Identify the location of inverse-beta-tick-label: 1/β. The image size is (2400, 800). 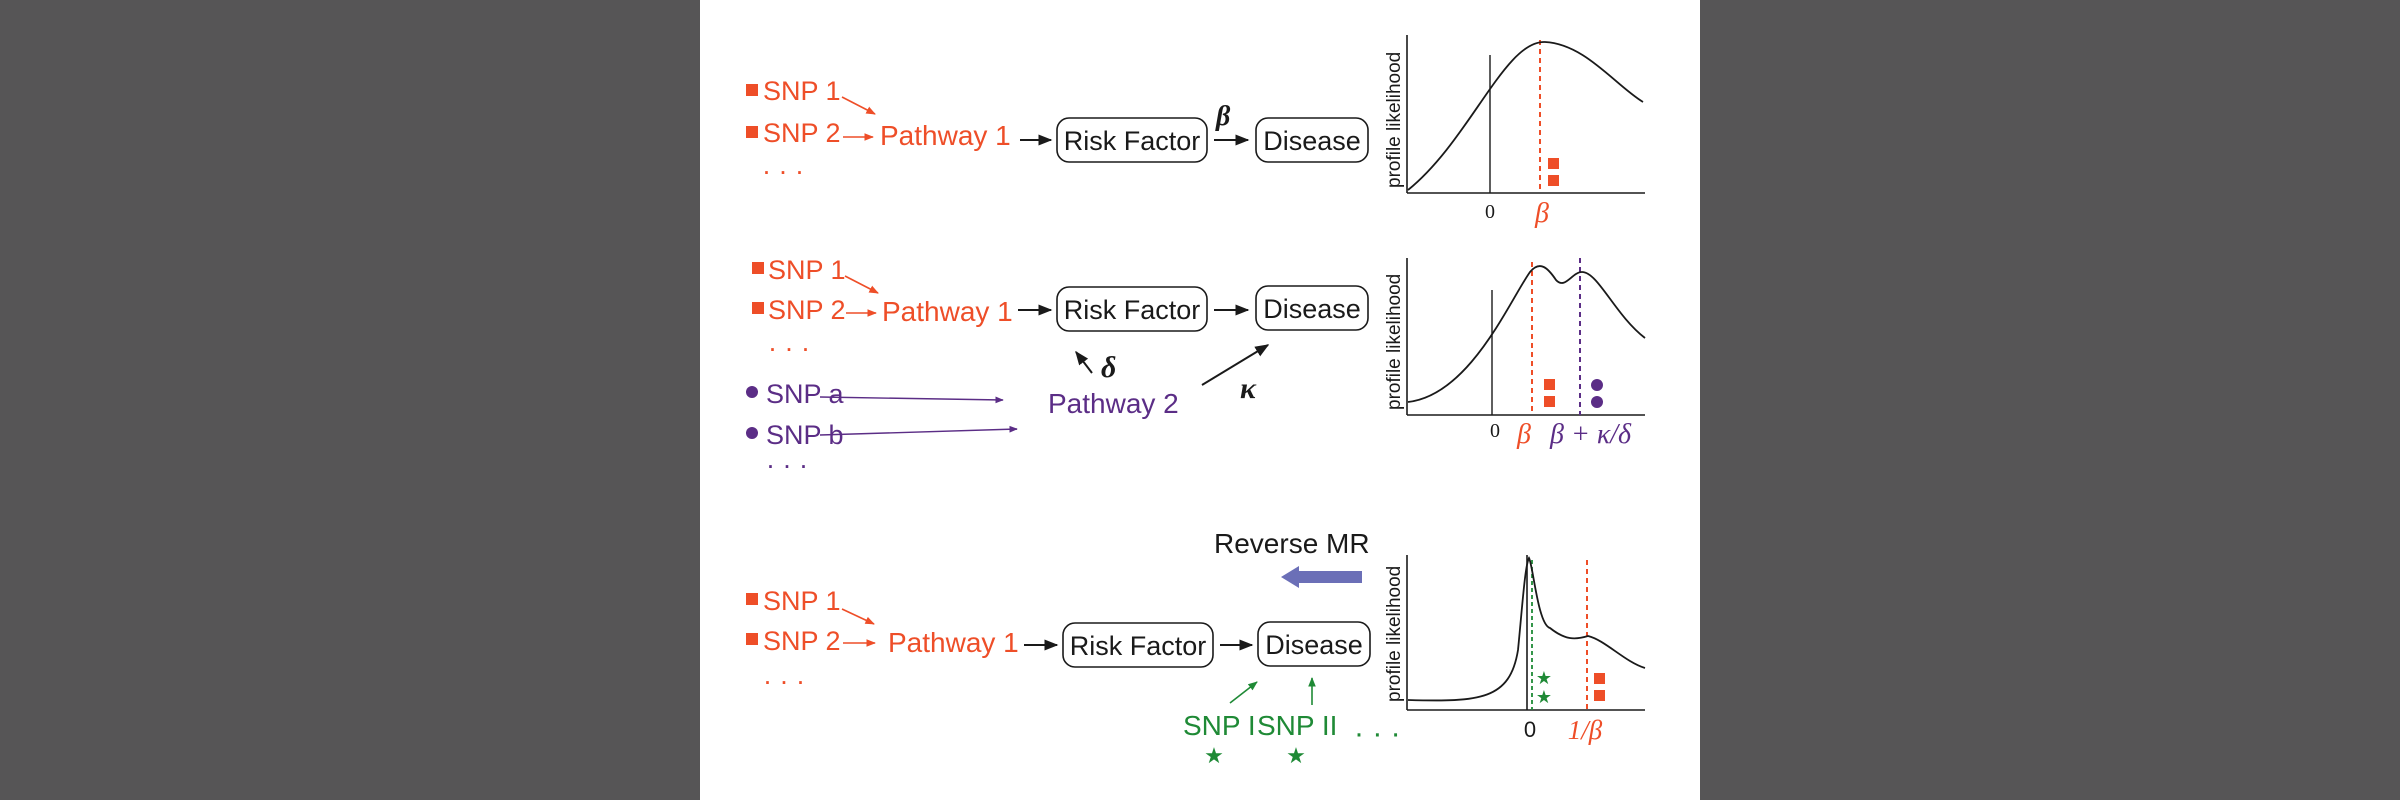
(1585, 730).